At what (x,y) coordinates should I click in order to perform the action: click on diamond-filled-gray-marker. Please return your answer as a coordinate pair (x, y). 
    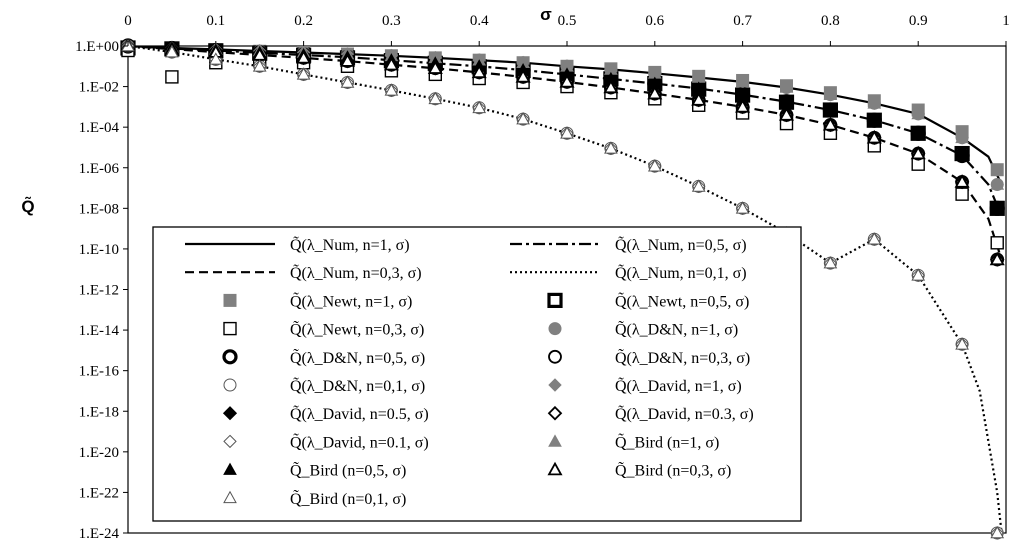
    Looking at the image, I should click on (555, 385).